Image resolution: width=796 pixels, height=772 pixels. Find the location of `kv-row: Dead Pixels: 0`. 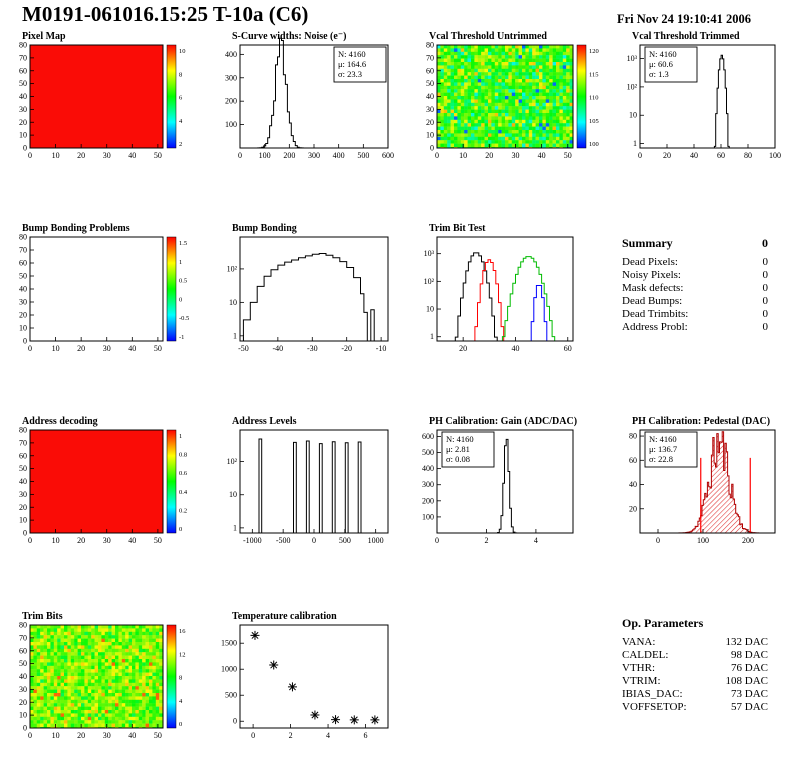

kv-row: Dead Pixels: 0 is located at coordinates (695, 262).